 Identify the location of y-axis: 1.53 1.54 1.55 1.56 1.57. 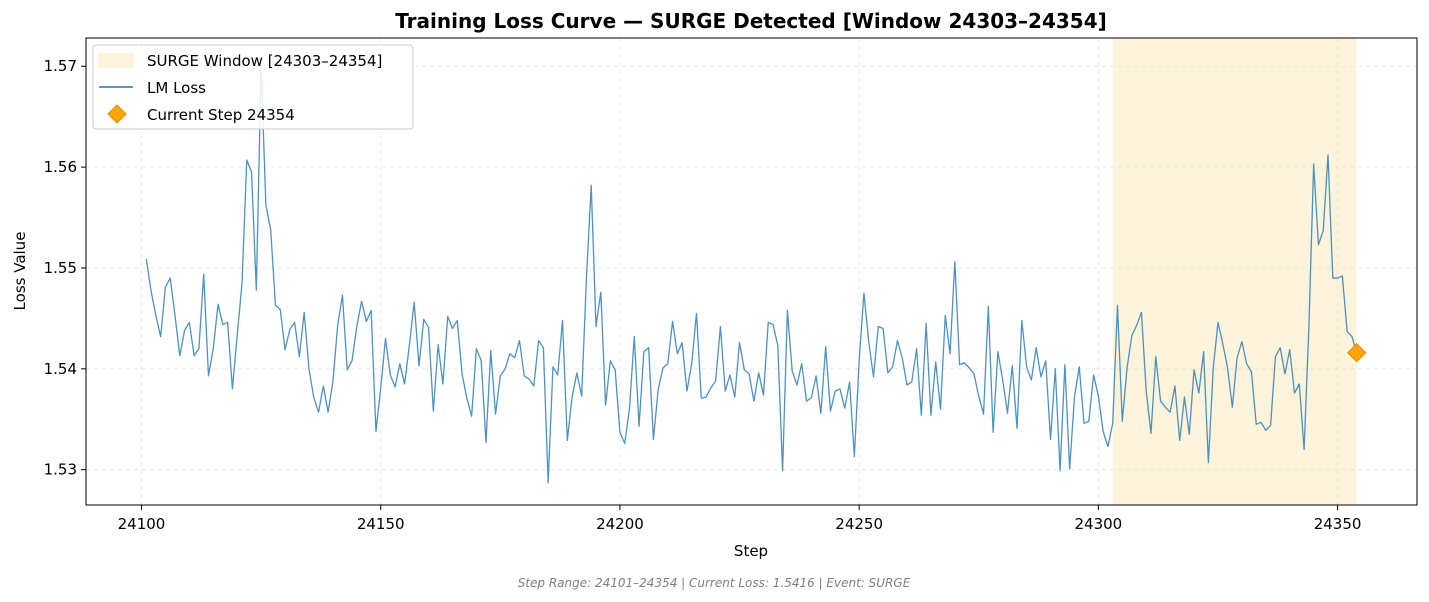
(65, 268).